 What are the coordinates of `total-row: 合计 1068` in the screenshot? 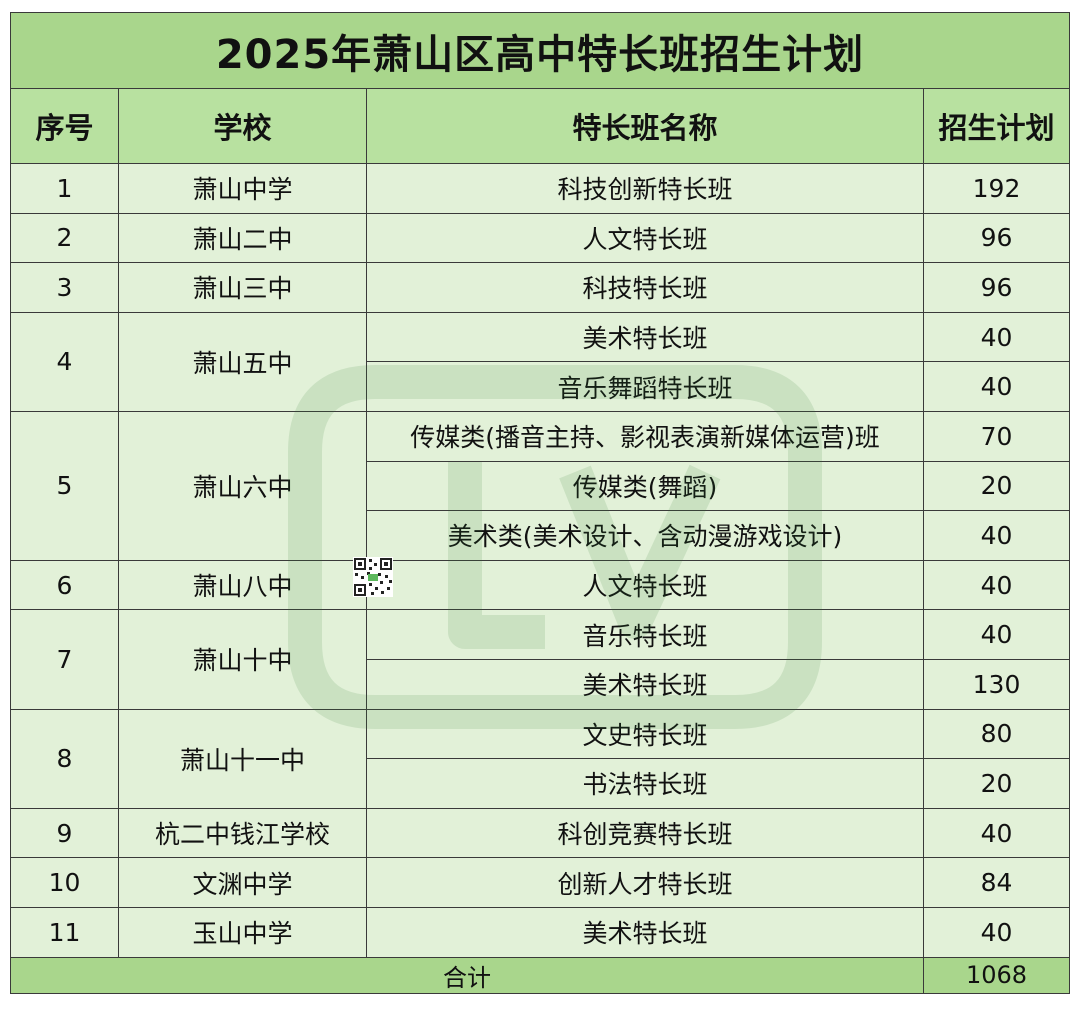 It's located at (540, 975).